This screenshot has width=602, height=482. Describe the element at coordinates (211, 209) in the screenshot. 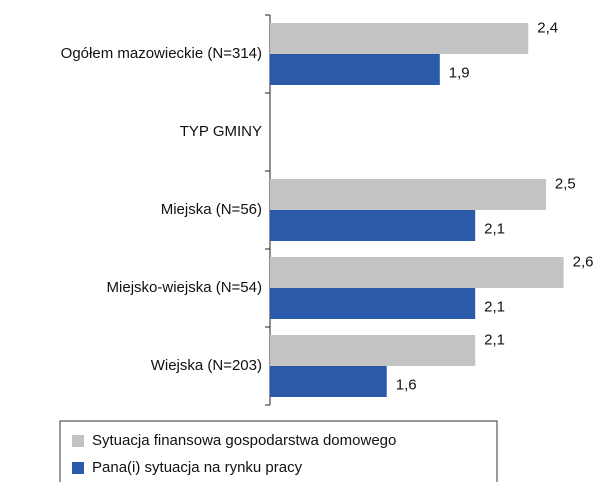

I see `category-label: Miejska (N=56)` at that location.